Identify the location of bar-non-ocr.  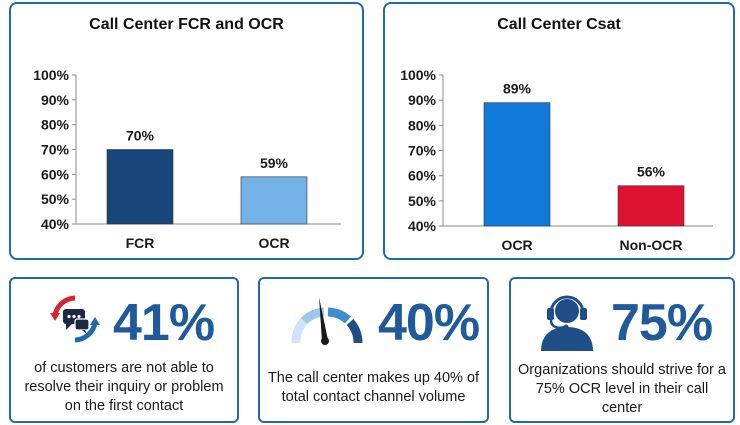
(651, 206).